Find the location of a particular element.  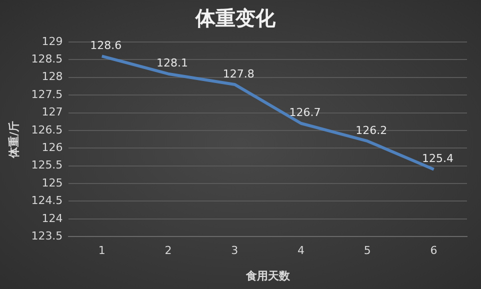

data-label: 125.4 is located at coordinates (438, 159).